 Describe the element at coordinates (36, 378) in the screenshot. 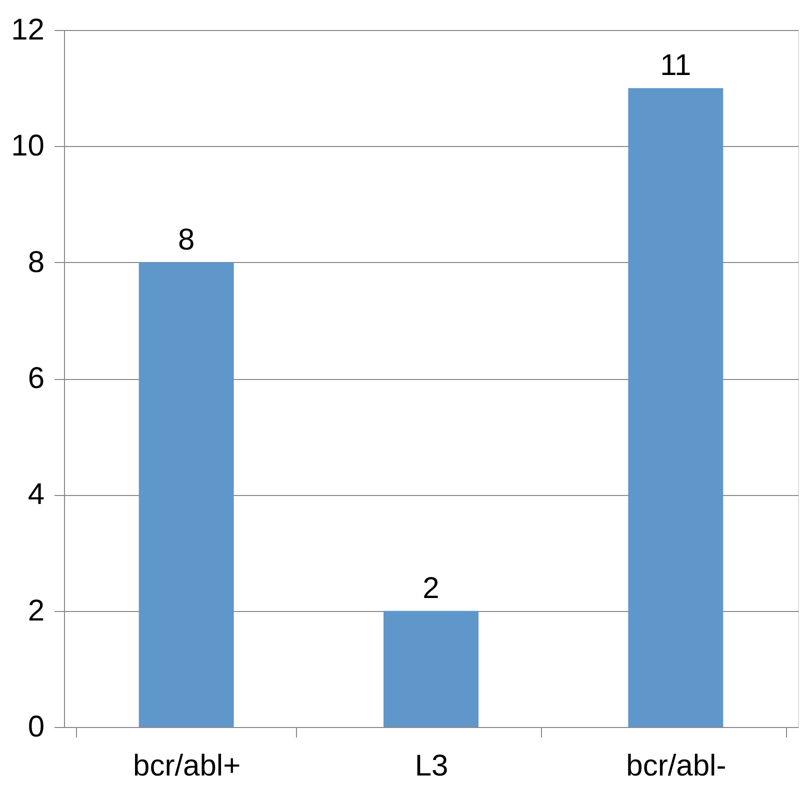

I see `y-tick-label: 6` at that location.